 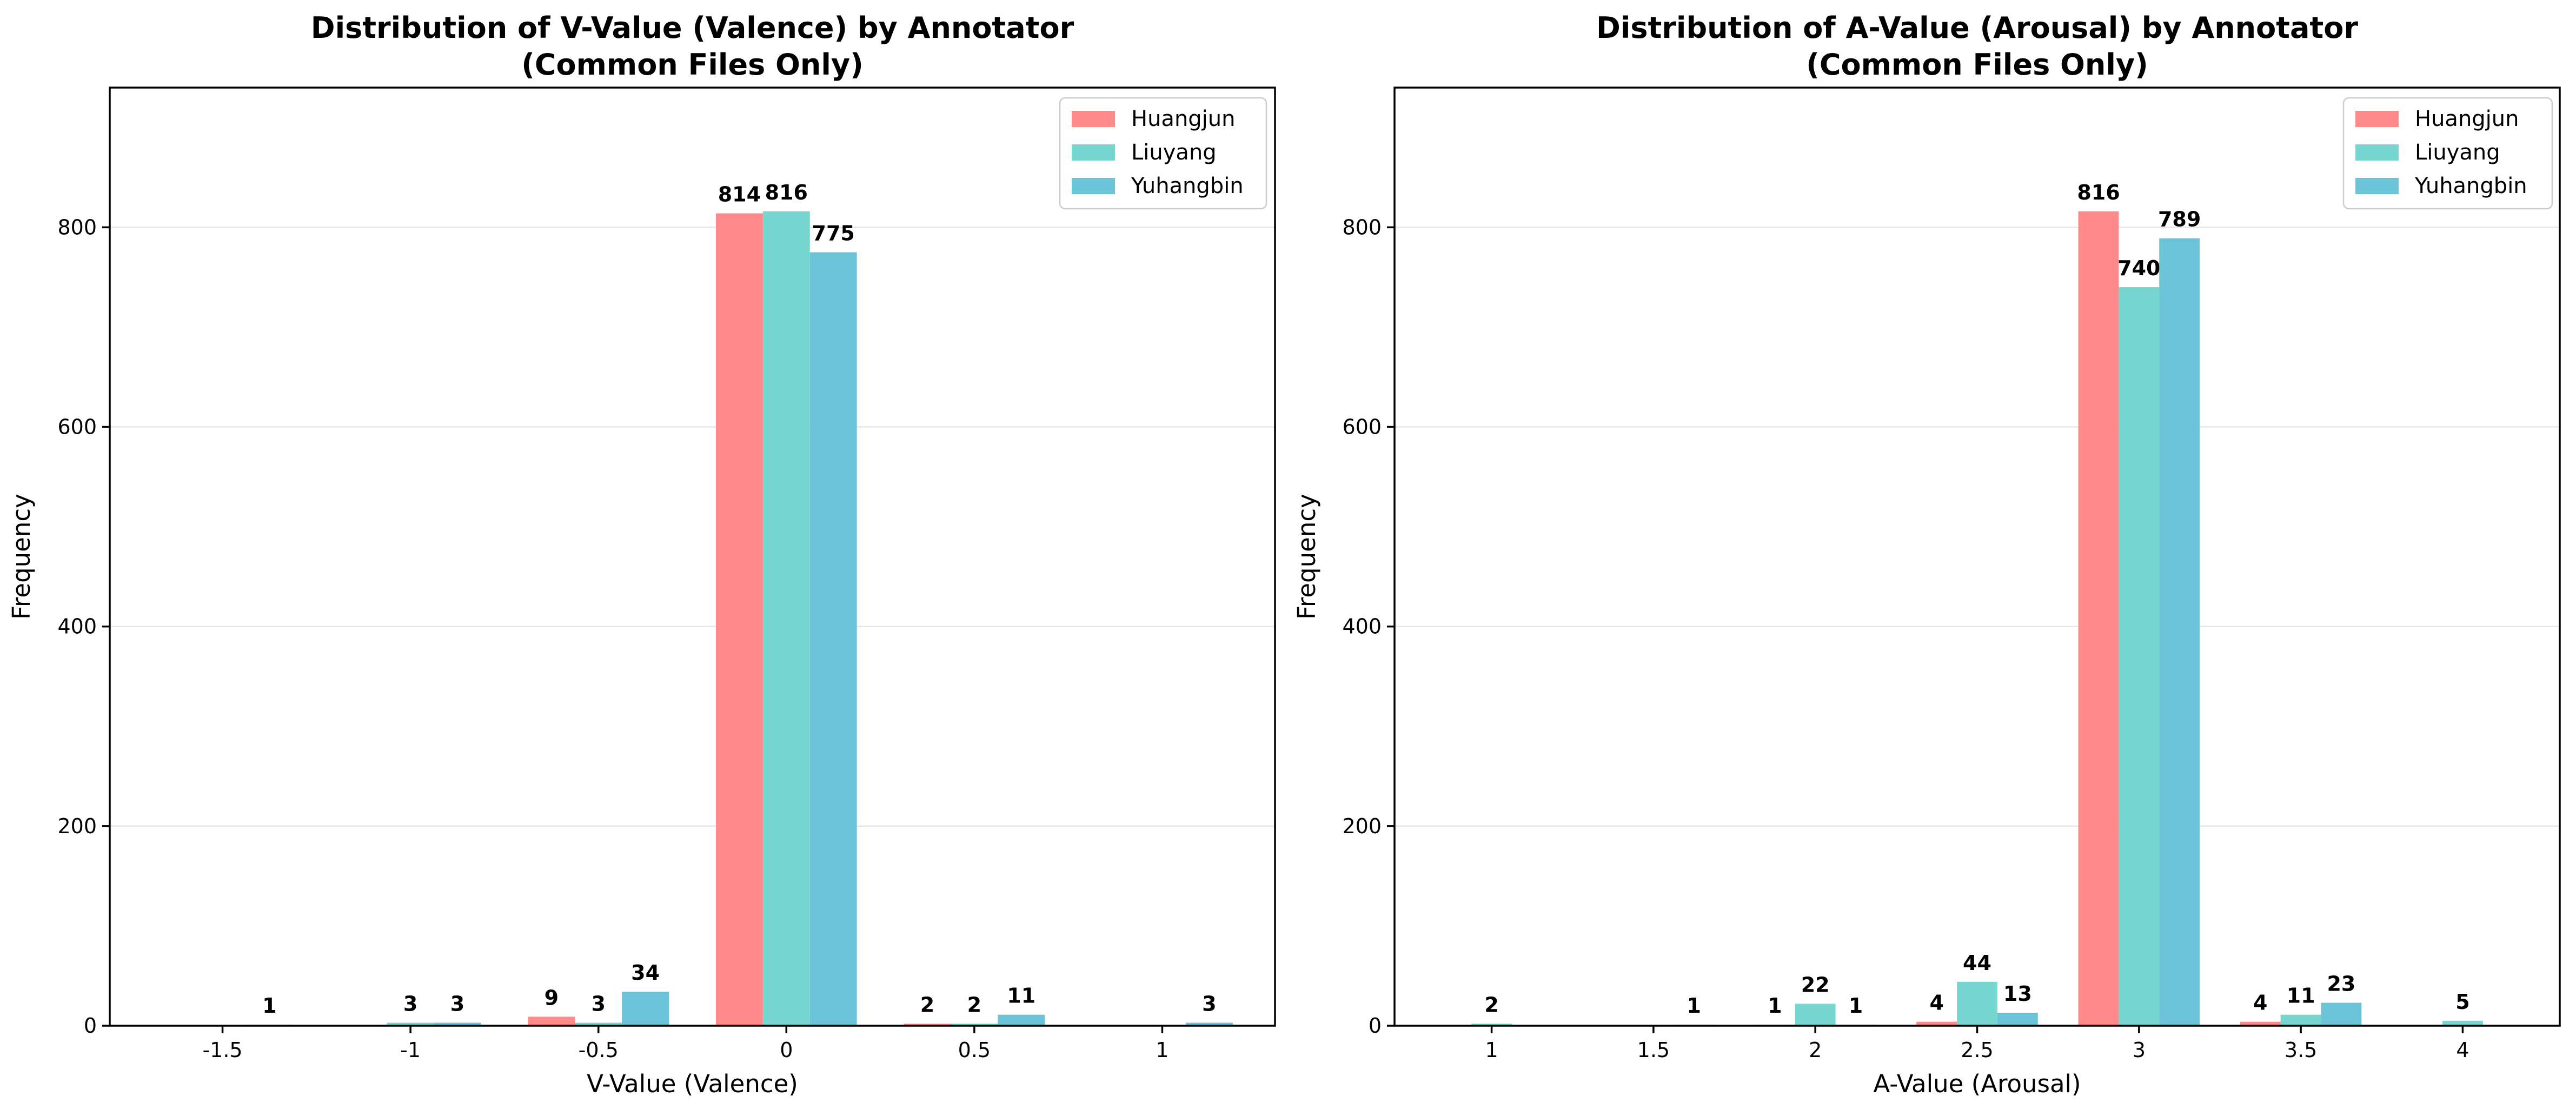 What do you see at coordinates (2017, 994) in the screenshot?
I see `bar-value-label: 13` at bounding box center [2017, 994].